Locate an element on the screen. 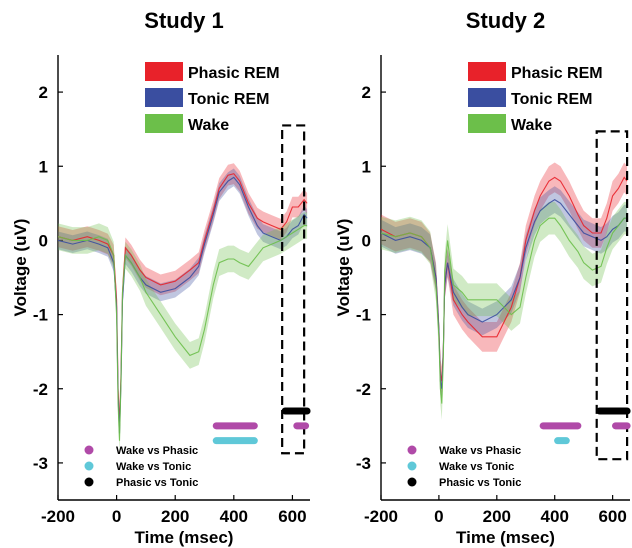 The height and width of the screenshot is (548, 632). chart-title: Study 2 is located at coordinates (505, 20).